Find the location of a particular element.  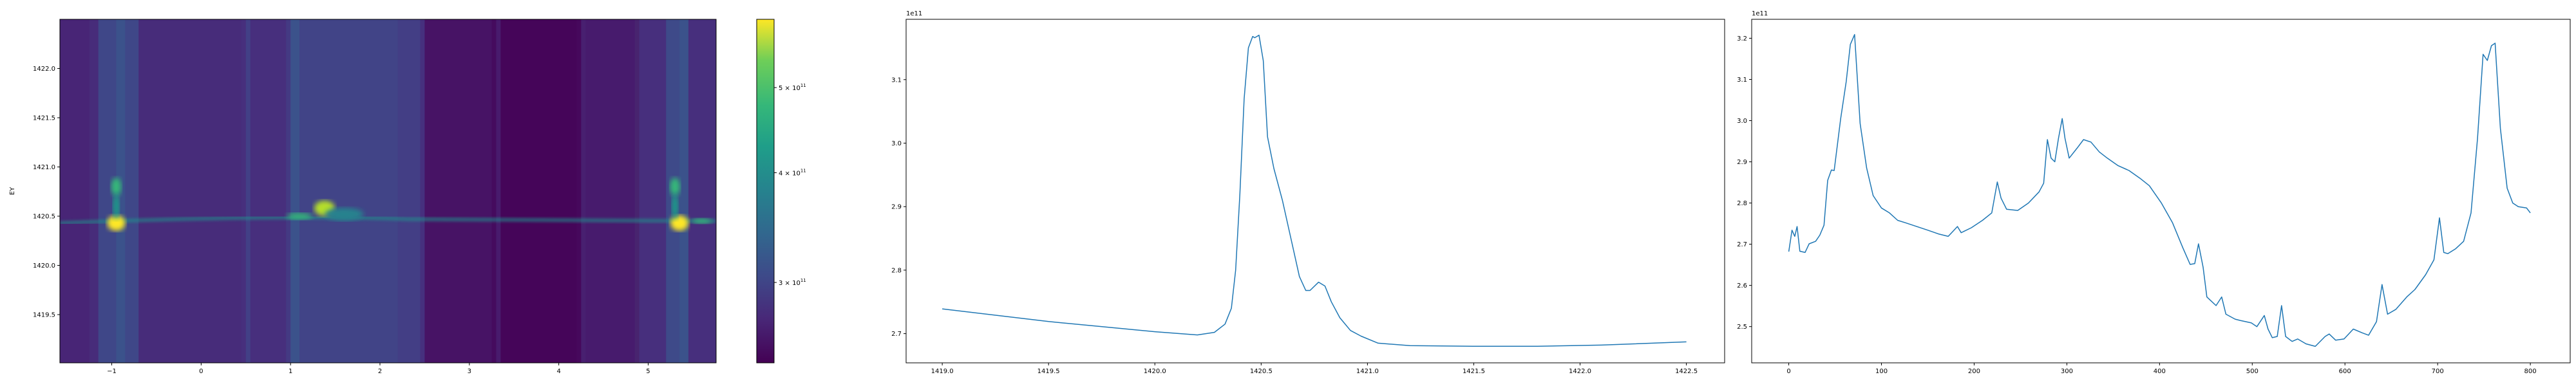

colorbar-tick-label: 5 × 10¹¹ is located at coordinates (792, 87).